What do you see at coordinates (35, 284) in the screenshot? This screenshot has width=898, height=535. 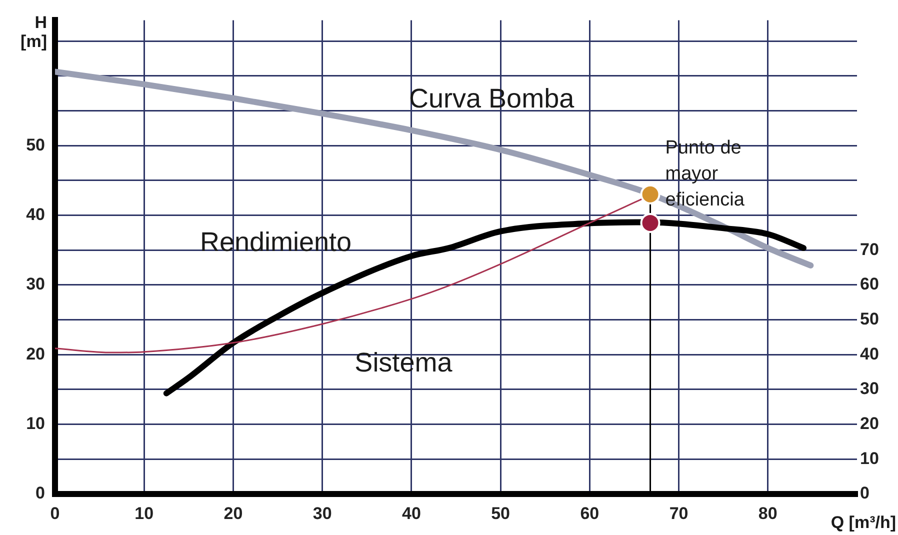 I see `y-tick-label: 30` at bounding box center [35, 284].